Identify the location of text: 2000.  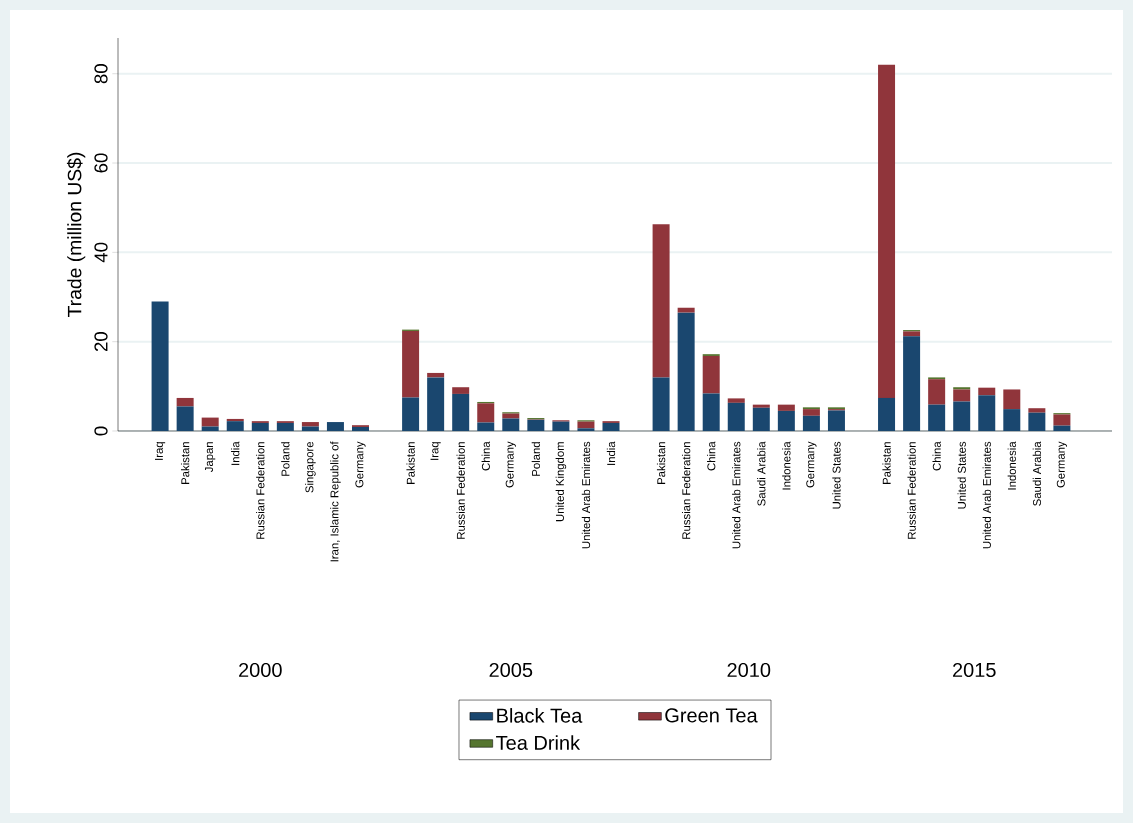
(260, 670).